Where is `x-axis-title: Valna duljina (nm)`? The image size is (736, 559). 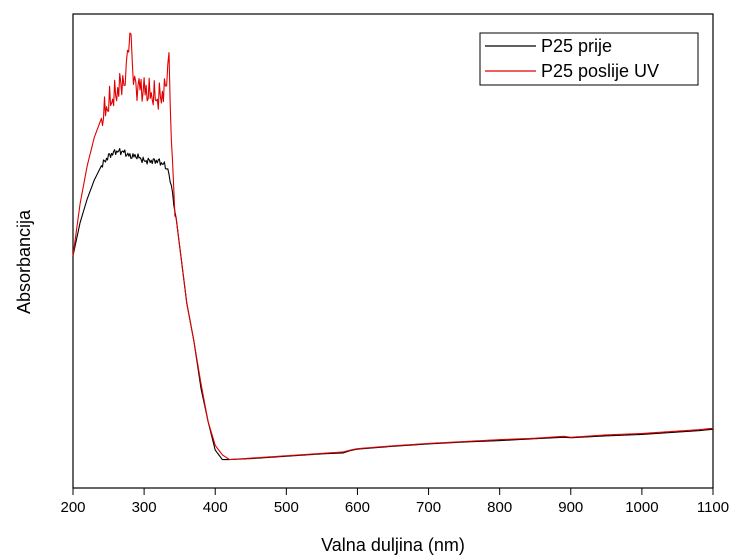 x-axis-title: Valna duljina (nm) is located at coordinates (393, 545).